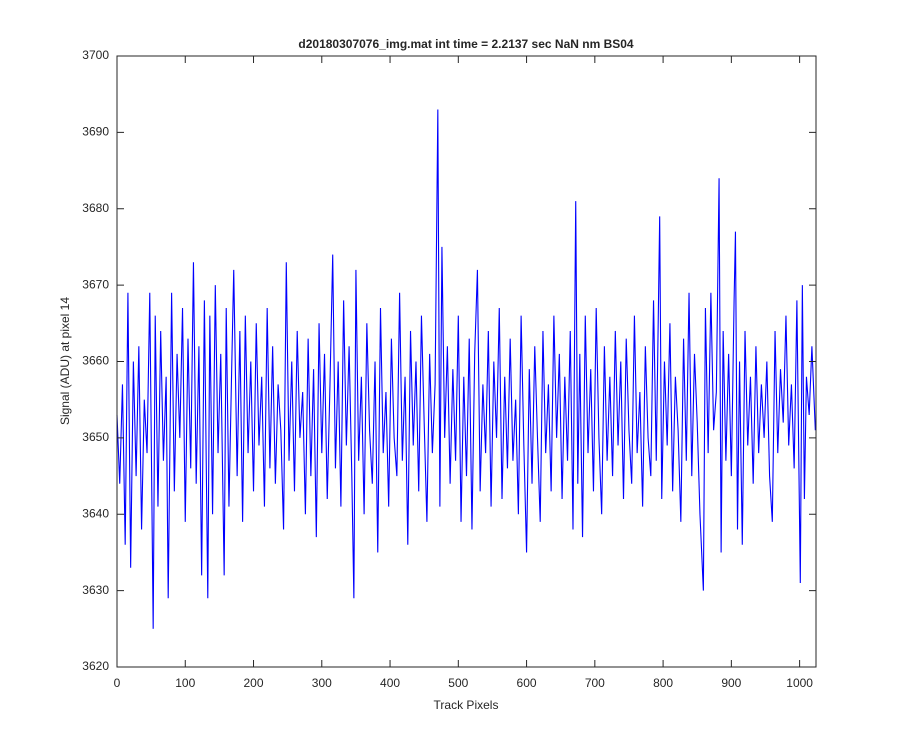 Image resolution: width=900 pixels, height=750 pixels. Describe the element at coordinates (185, 683) in the screenshot. I see `x-tick-label: 100` at that location.